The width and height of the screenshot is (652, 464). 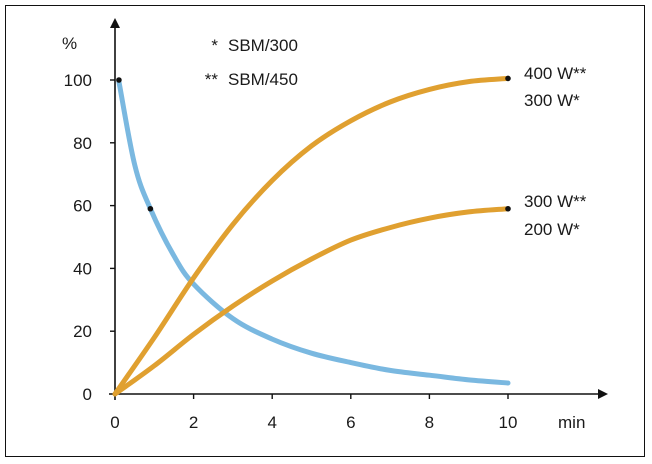 What do you see at coordinates (350, 422) in the screenshot?
I see `x-tick-label: 6` at bounding box center [350, 422].